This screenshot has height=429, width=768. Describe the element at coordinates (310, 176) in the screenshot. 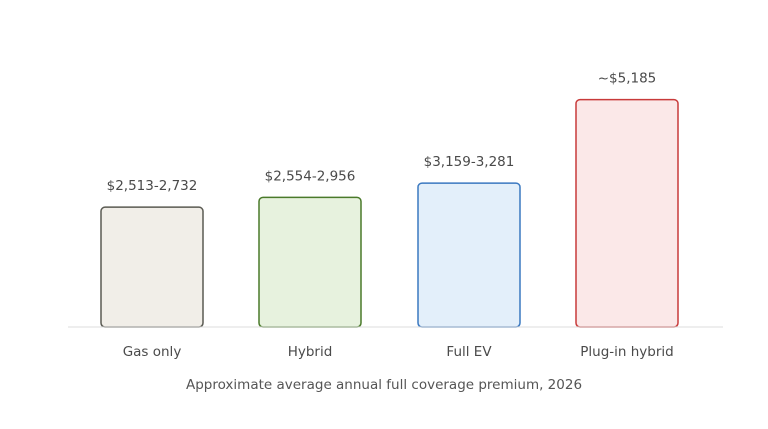

I see `value-label-2: $2,554-2,956` at that location.